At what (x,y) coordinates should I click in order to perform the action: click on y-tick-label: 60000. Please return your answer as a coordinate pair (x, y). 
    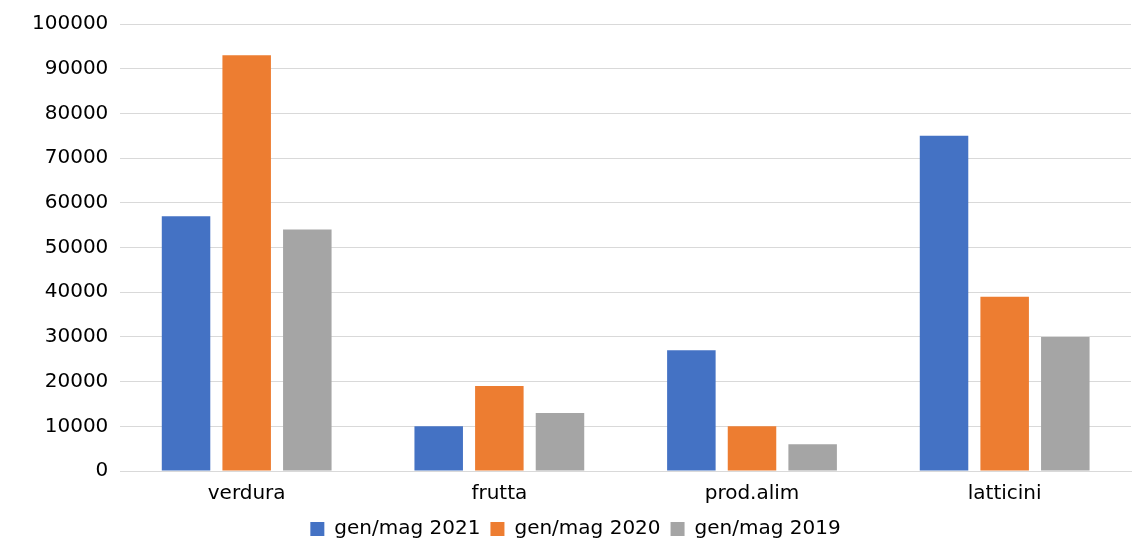
    Looking at the image, I should click on (76, 201).